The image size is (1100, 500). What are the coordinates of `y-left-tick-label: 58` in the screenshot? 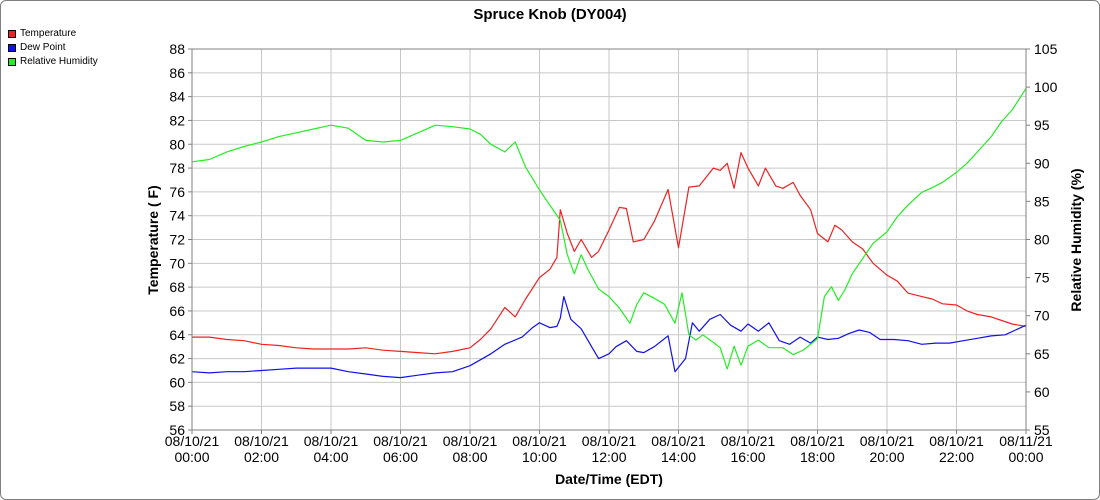 It's located at (177, 406).